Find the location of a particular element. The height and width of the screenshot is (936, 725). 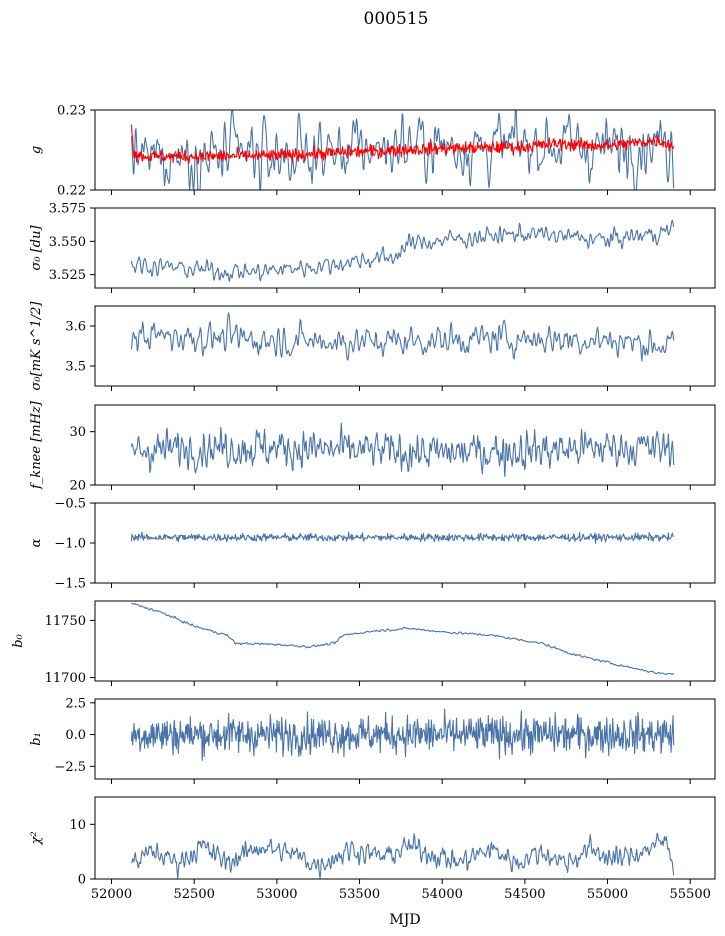

axes-frame-g is located at coordinates (405, 150).